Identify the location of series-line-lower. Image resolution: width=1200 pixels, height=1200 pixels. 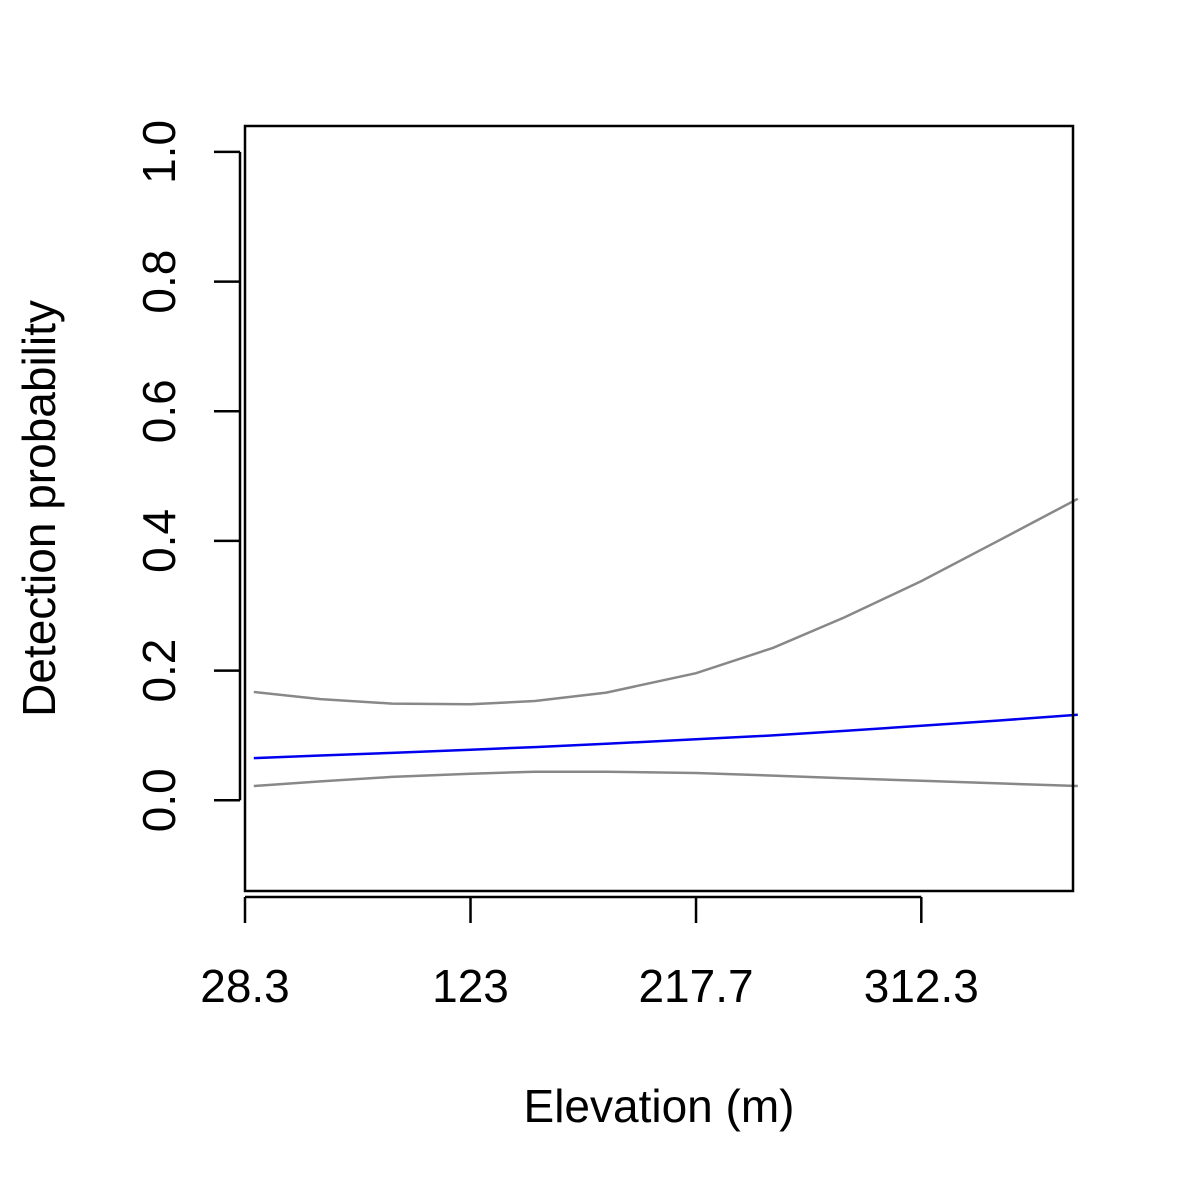
(665, 779).